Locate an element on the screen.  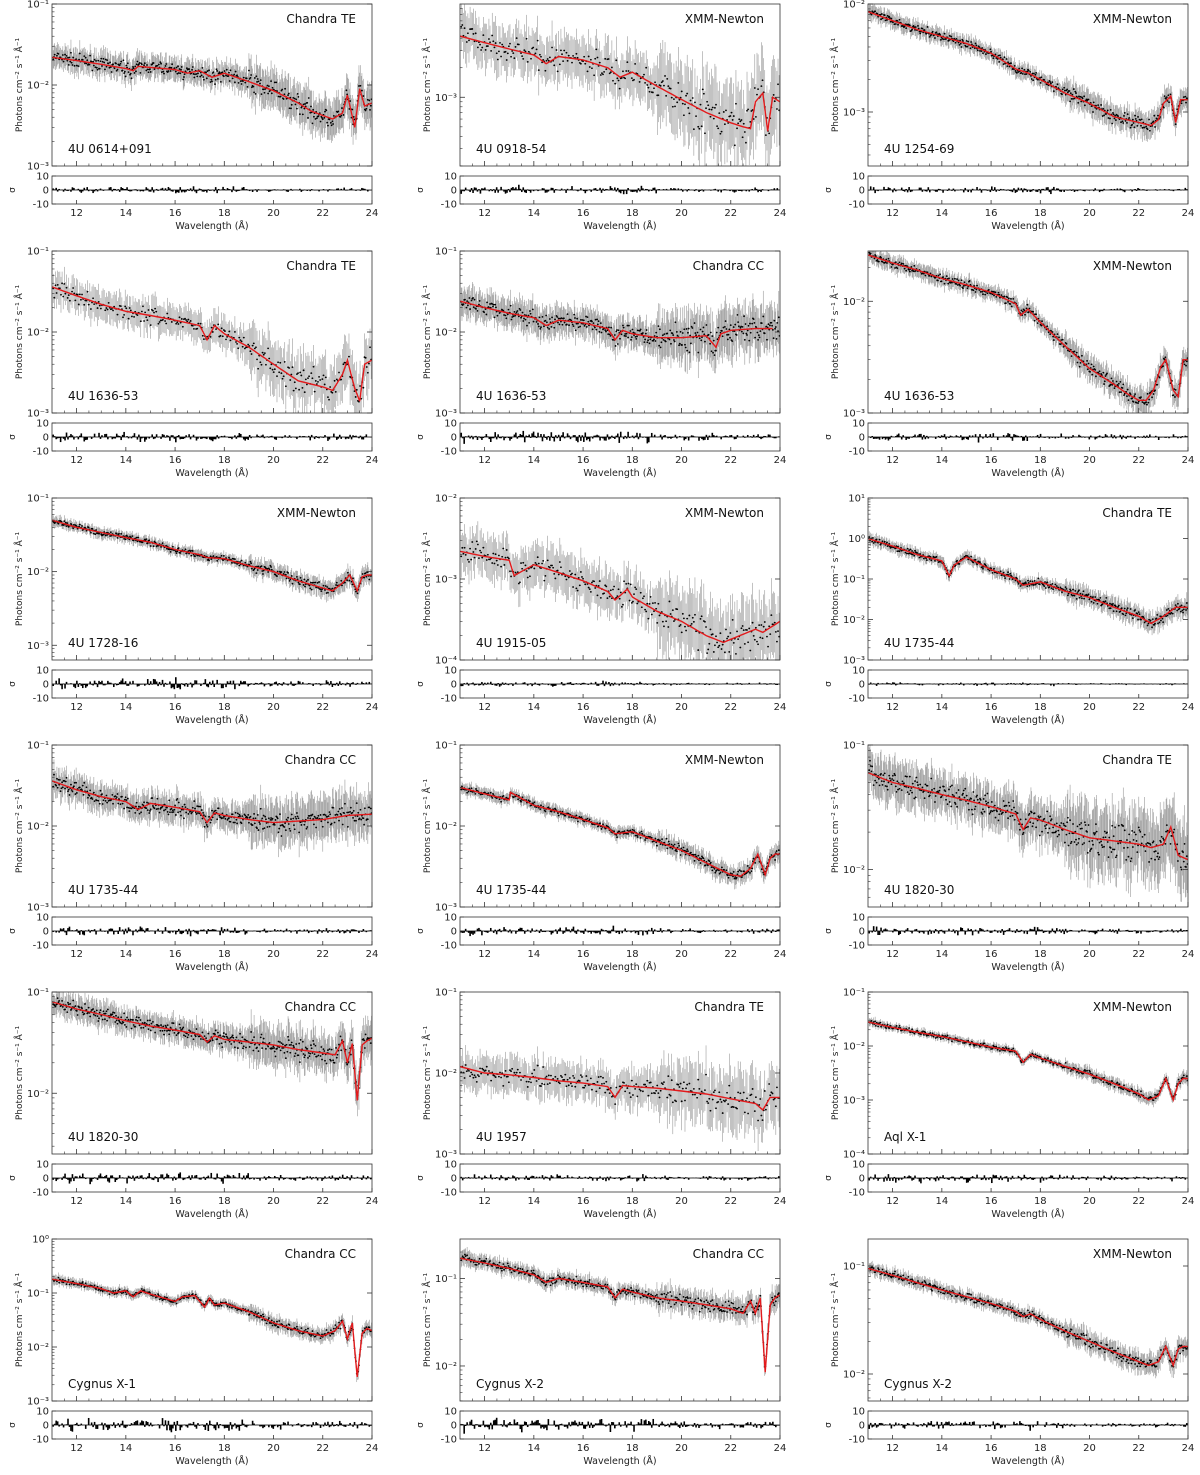
source-label: 4U 0614+091 is located at coordinates (110, 149).